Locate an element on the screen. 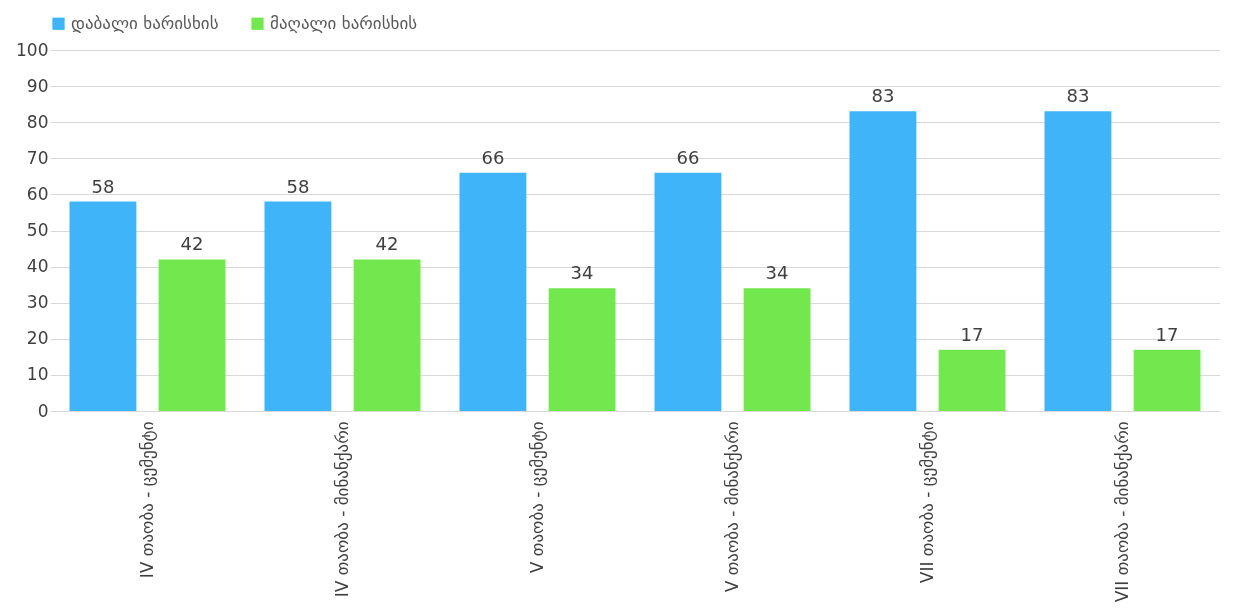 This screenshot has height=612, width=1240. x-tick-label: IV თაობა - ცემენტი is located at coordinates (146, 500).